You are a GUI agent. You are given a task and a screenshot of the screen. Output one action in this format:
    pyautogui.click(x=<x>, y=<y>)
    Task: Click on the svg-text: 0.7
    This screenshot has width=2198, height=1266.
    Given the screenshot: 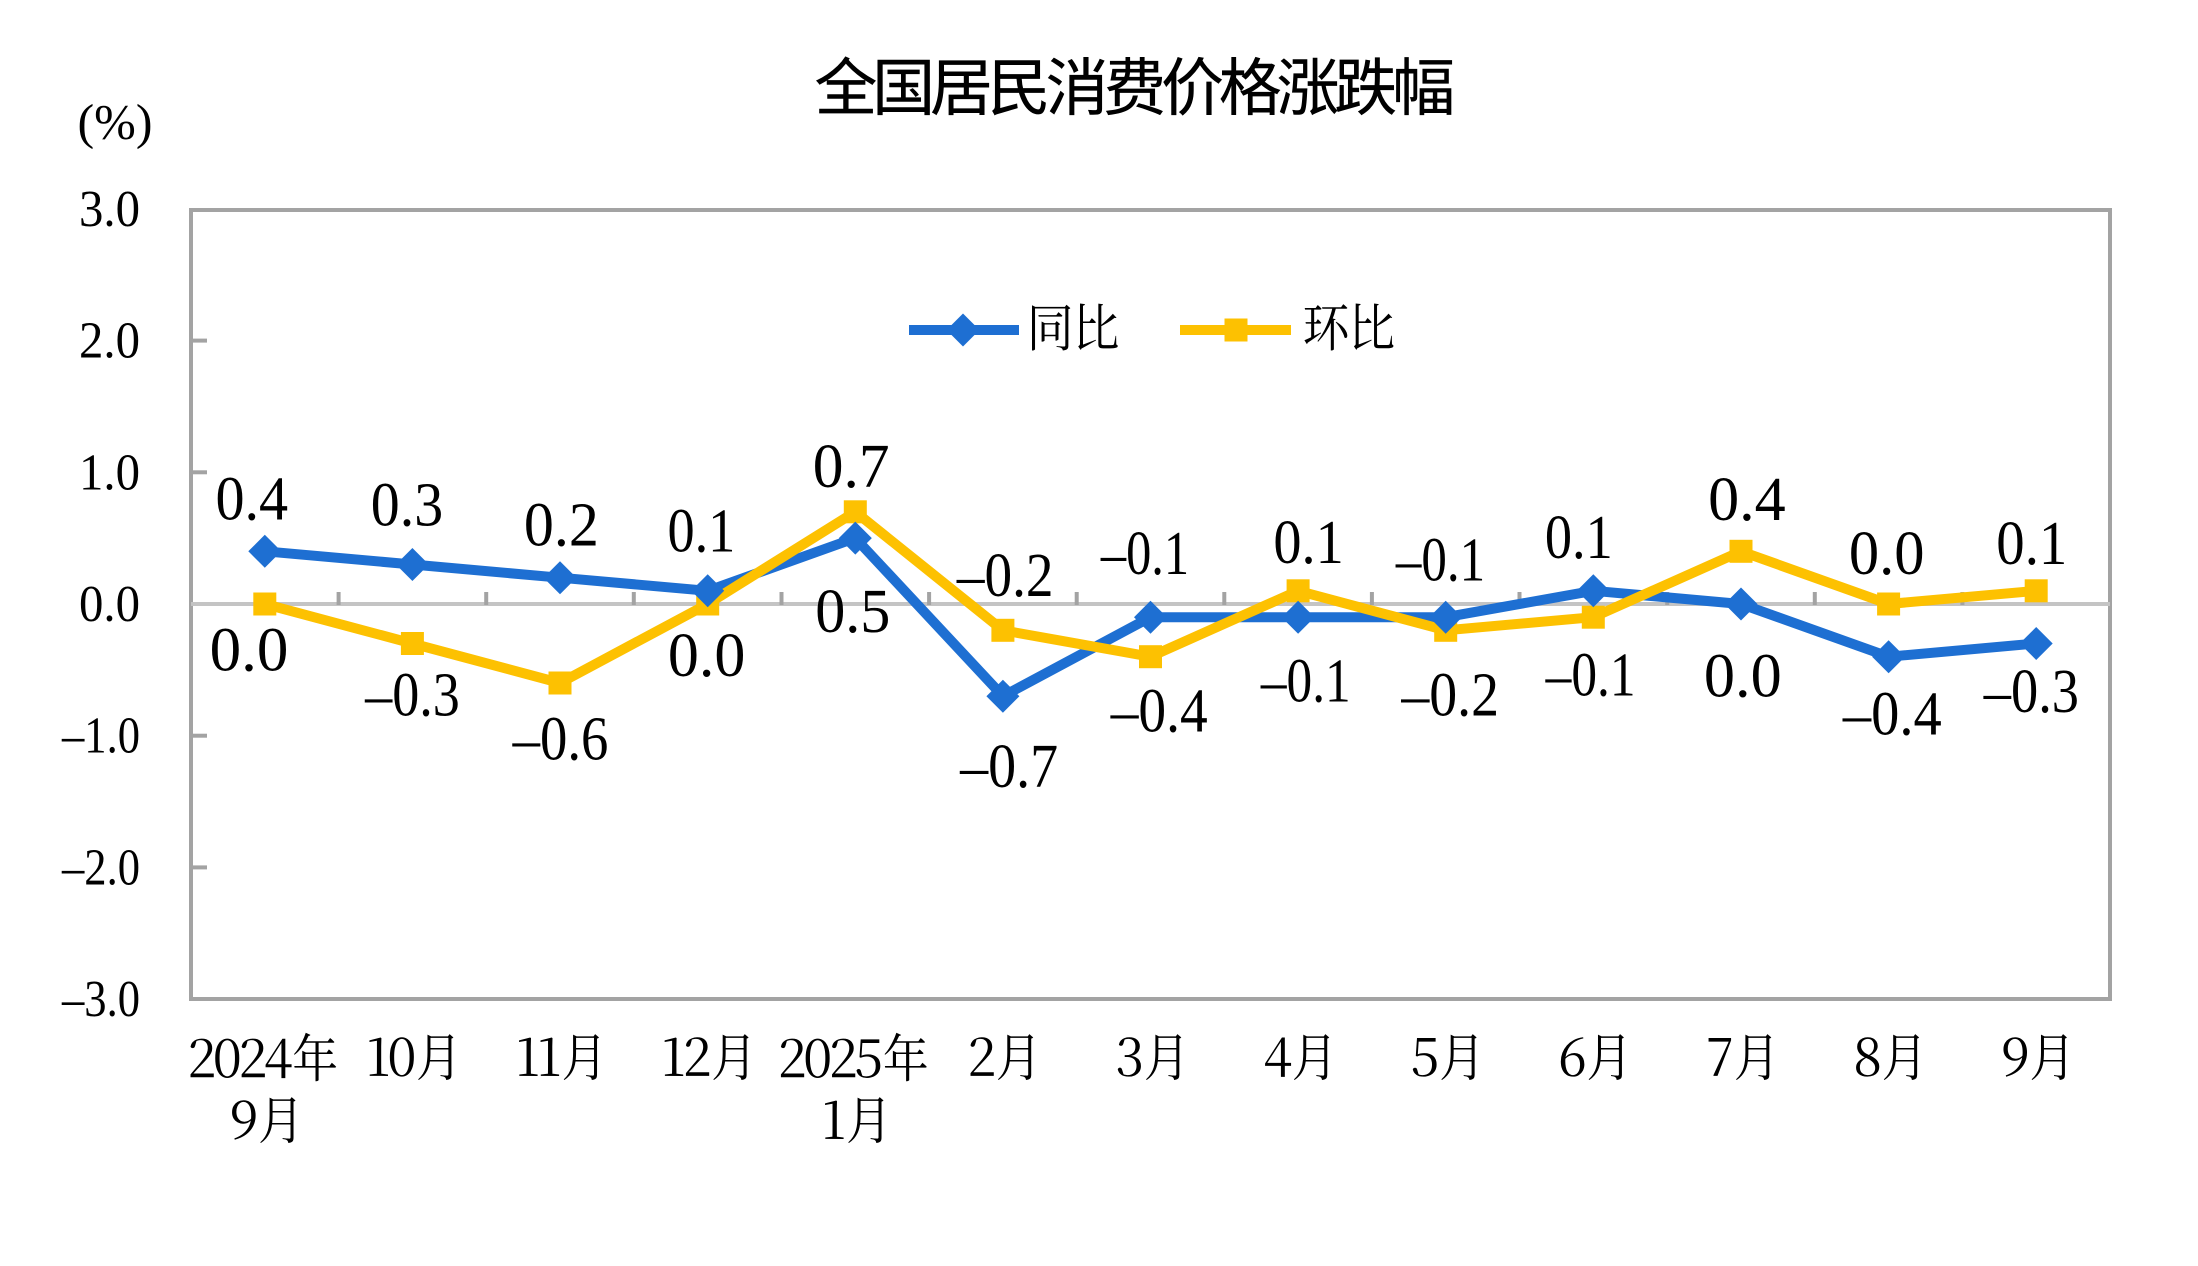 What is the action you would take?
    pyautogui.click(x=851, y=467)
    